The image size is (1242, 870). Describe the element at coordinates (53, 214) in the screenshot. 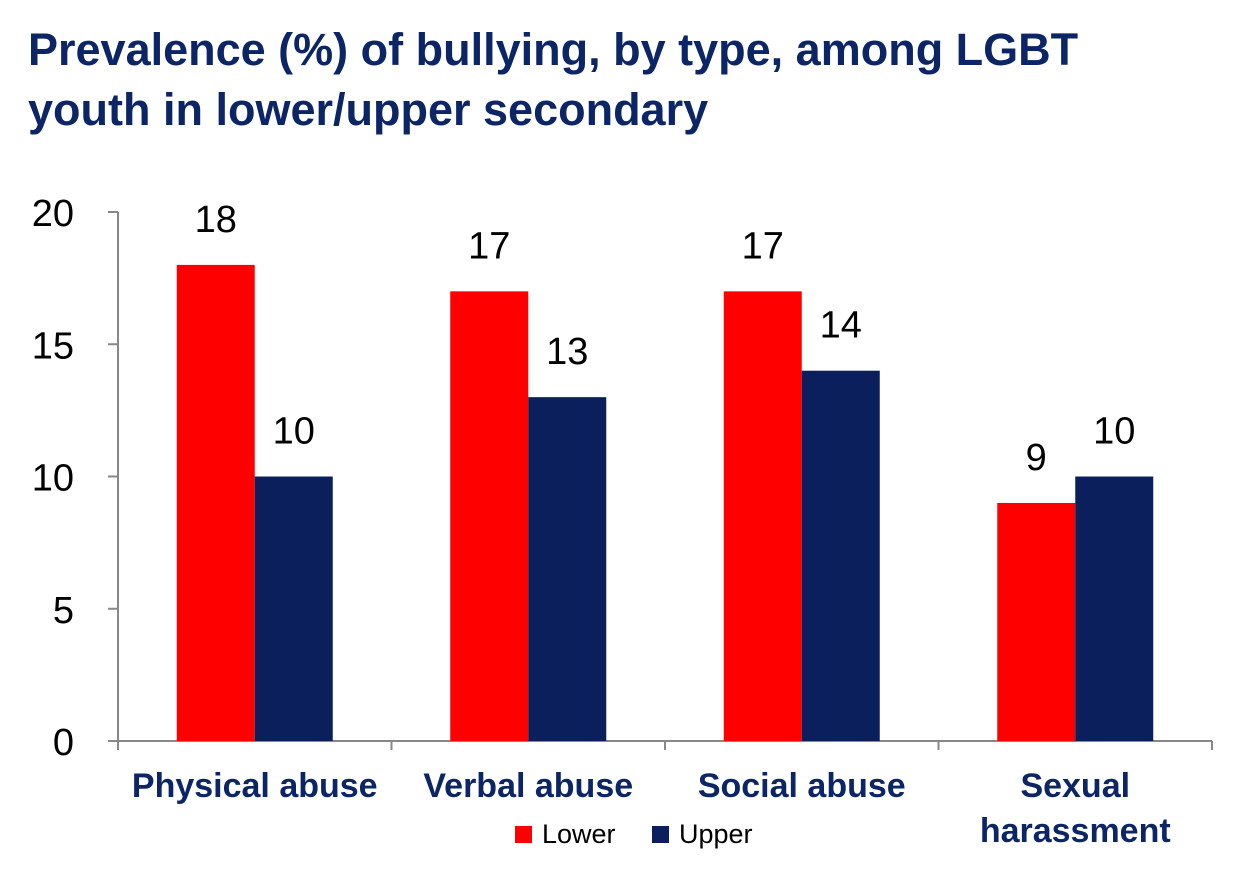

I see `y-tick-label: 20` at that location.